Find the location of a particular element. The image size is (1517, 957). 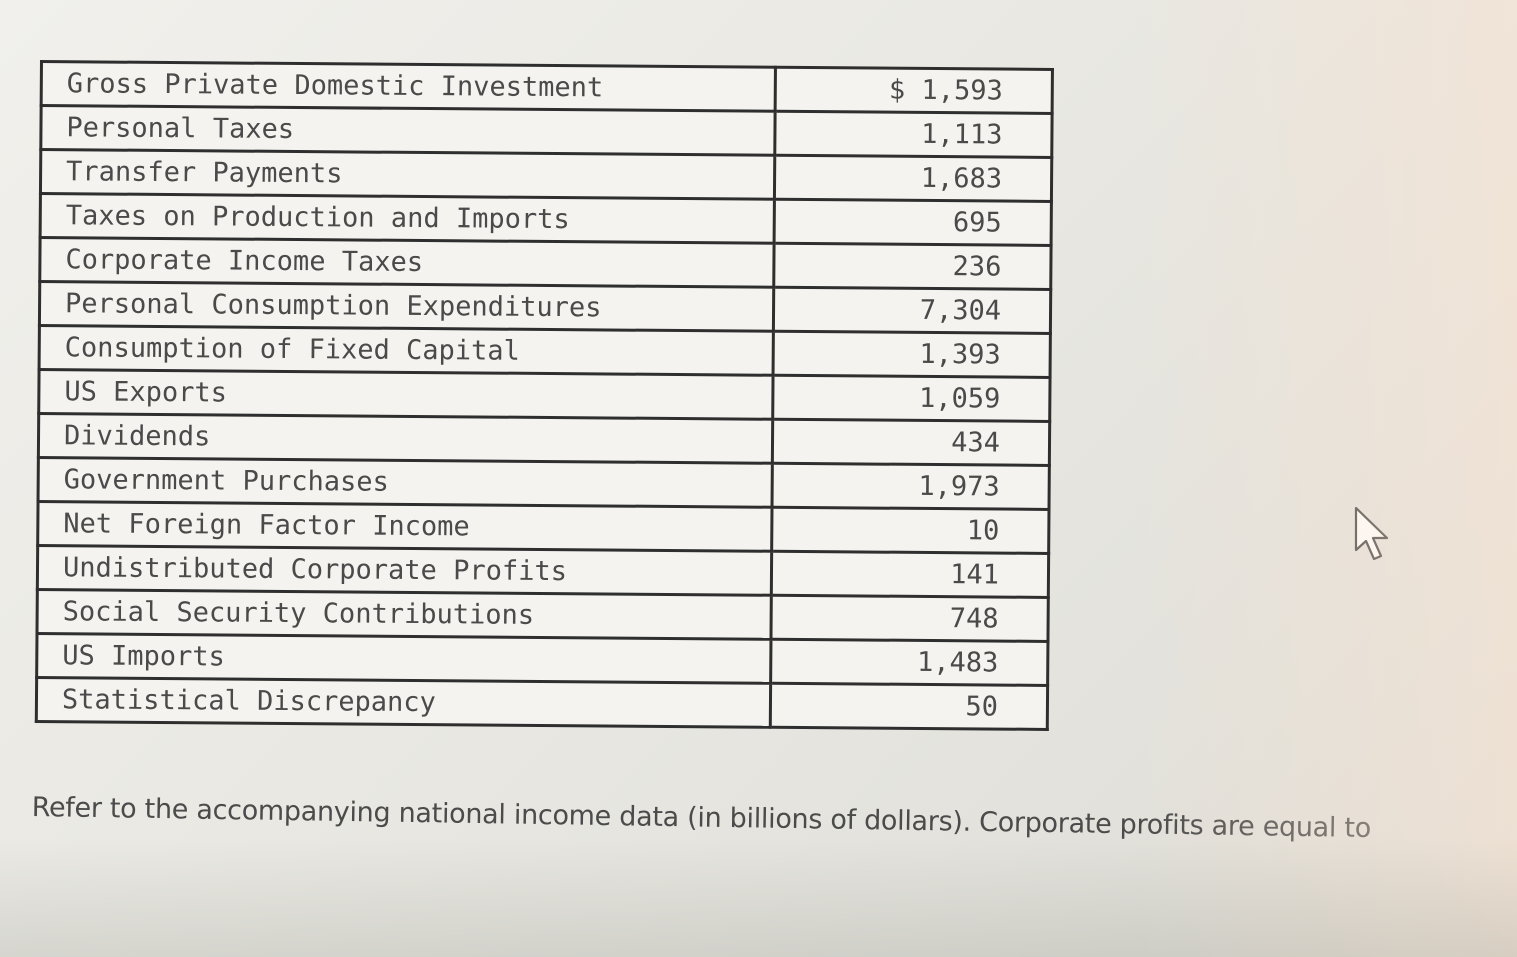

row-value: 1,393 is located at coordinates (911, 354).